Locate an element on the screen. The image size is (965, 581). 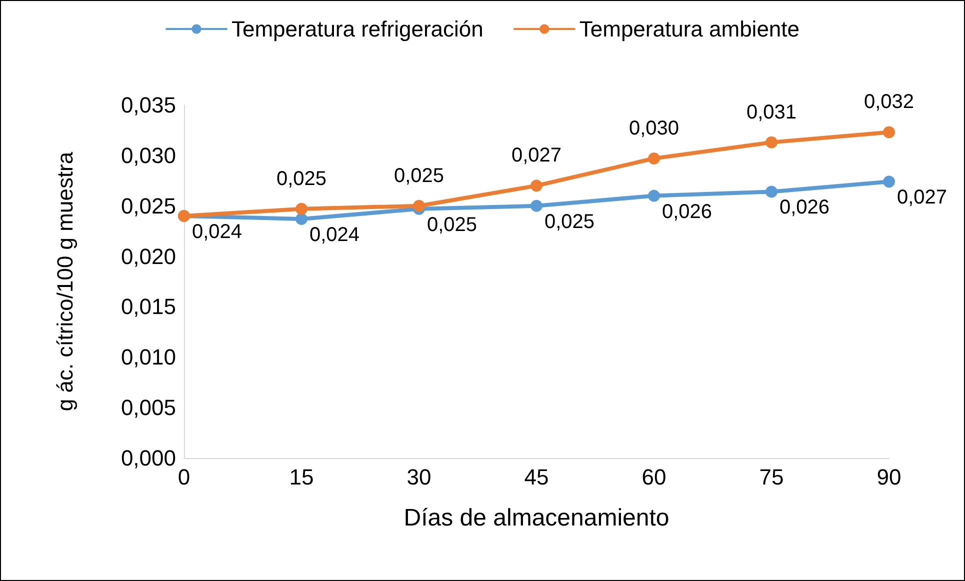
data-label: 0,031 is located at coordinates (771, 112).